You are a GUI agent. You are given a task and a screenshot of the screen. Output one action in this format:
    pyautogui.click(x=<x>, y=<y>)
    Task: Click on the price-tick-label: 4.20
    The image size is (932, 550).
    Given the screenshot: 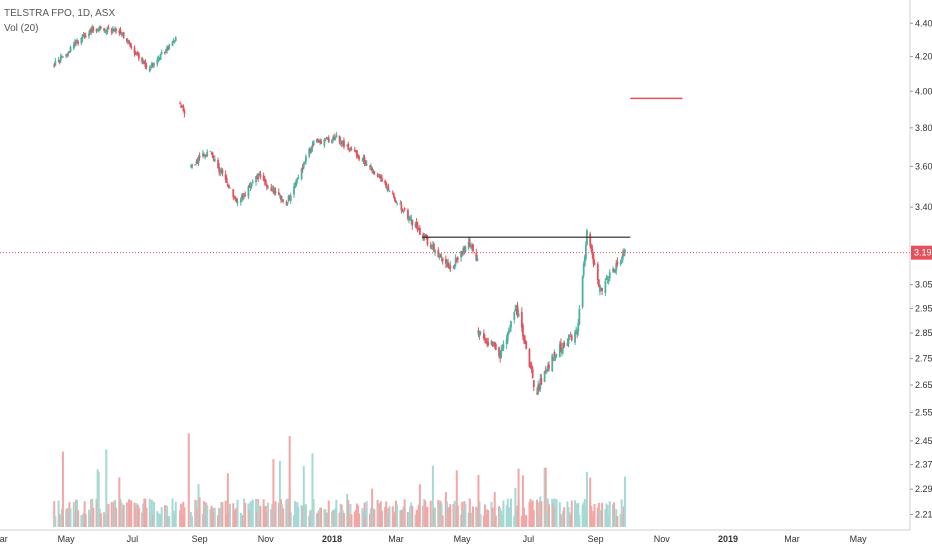 What is the action you would take?
    pyautogui.click(x=923, y=56)
    